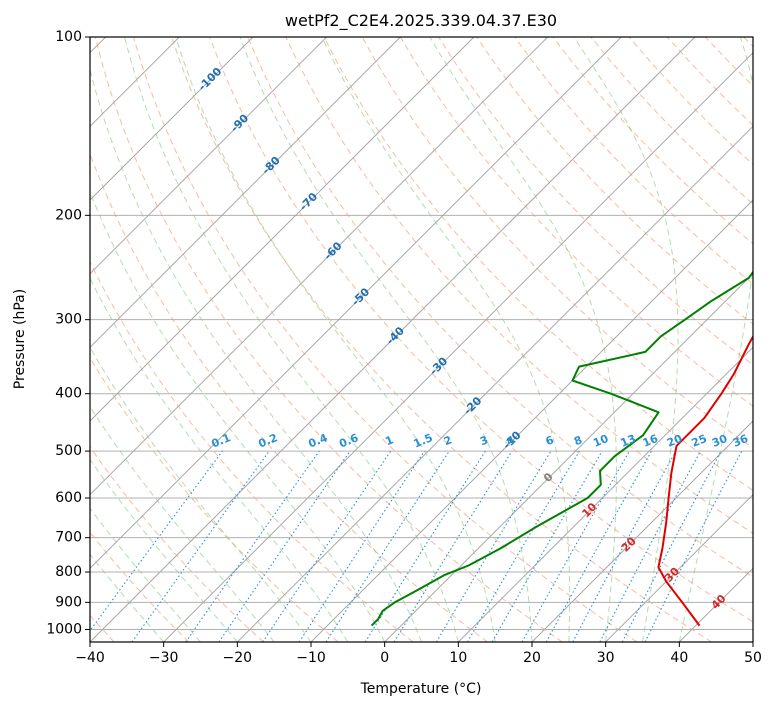  I want to click on x-tick-label: 10, so click(458, 658).